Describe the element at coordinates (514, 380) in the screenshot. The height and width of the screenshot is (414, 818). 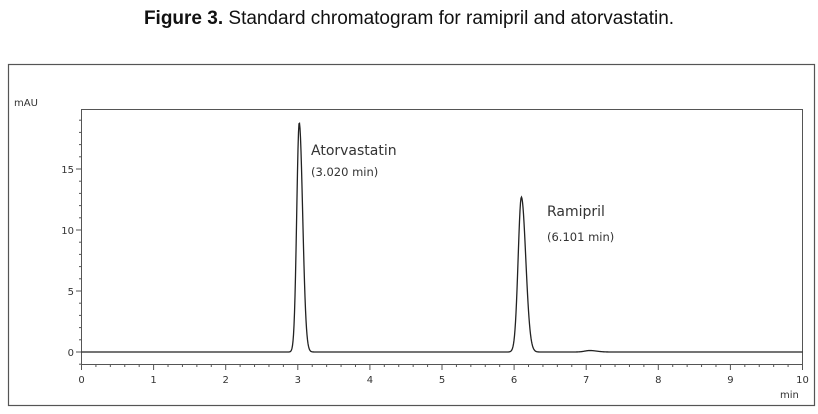
I see `x-tick-label: 6` at that location.